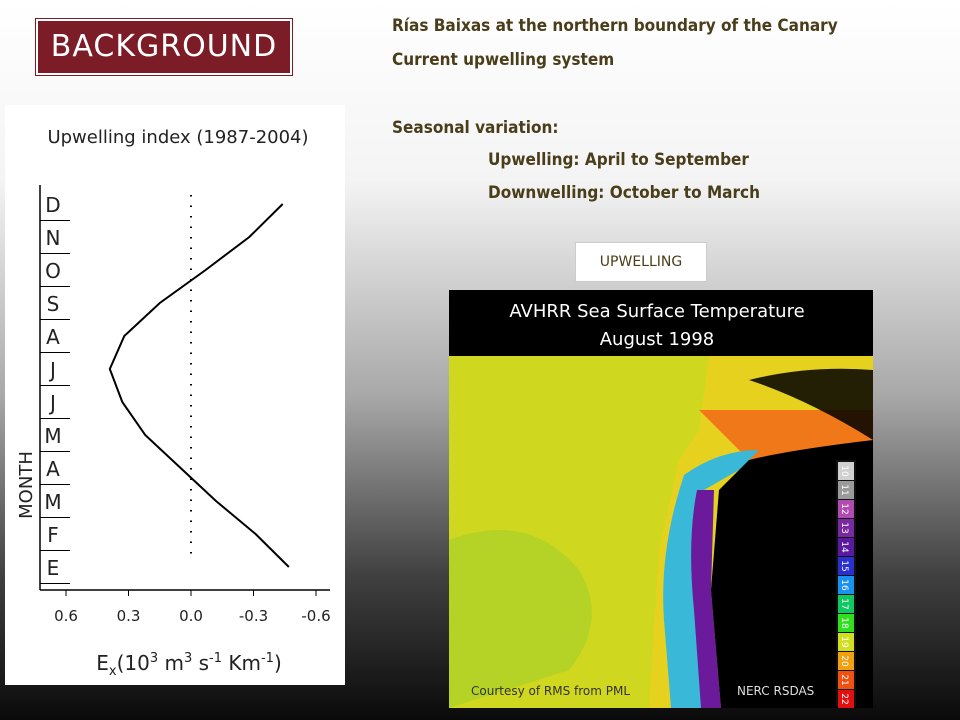 Image resolution: width=960 pixels, height=720 pixels. Describe the element at coordinates (66, 616) in the screenshot. I see `x-tick-label: 0.6` at that location.